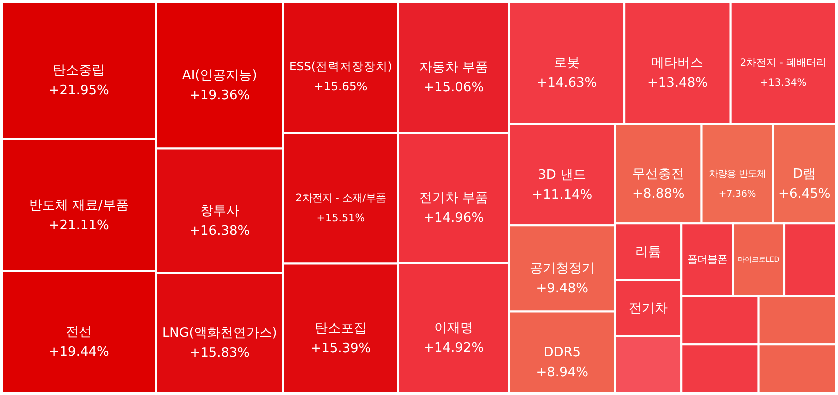 The height and width of the screenshot is (395, 838). I want to click on data-label: +15.06%, so click(454, 88).